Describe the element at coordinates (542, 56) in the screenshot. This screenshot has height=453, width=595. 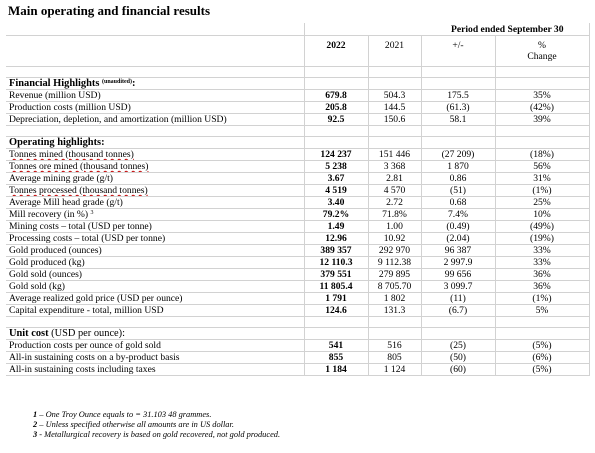
I see `column-header-pct-line2: Change` at that location.